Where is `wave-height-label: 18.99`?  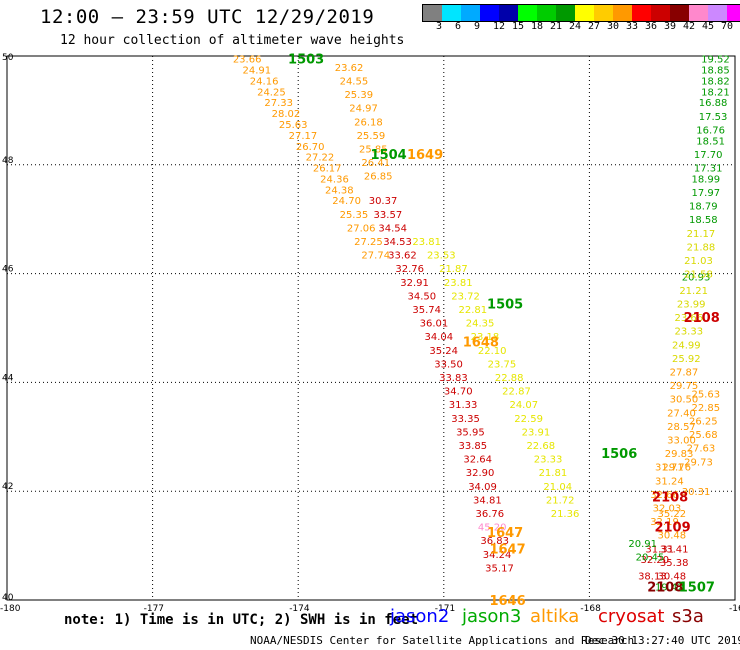 wave-height-label: 18.99 is located at coordinates (705, 179).